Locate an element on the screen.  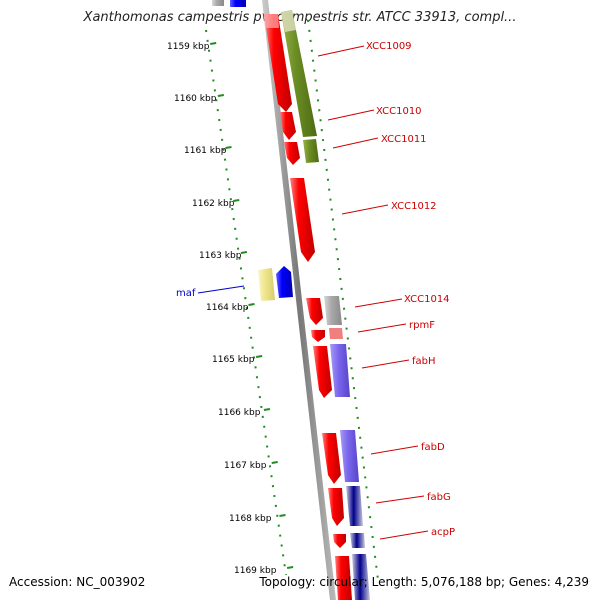
accession-text: Accession: NC_003902 is located at coordinates (77, 582).